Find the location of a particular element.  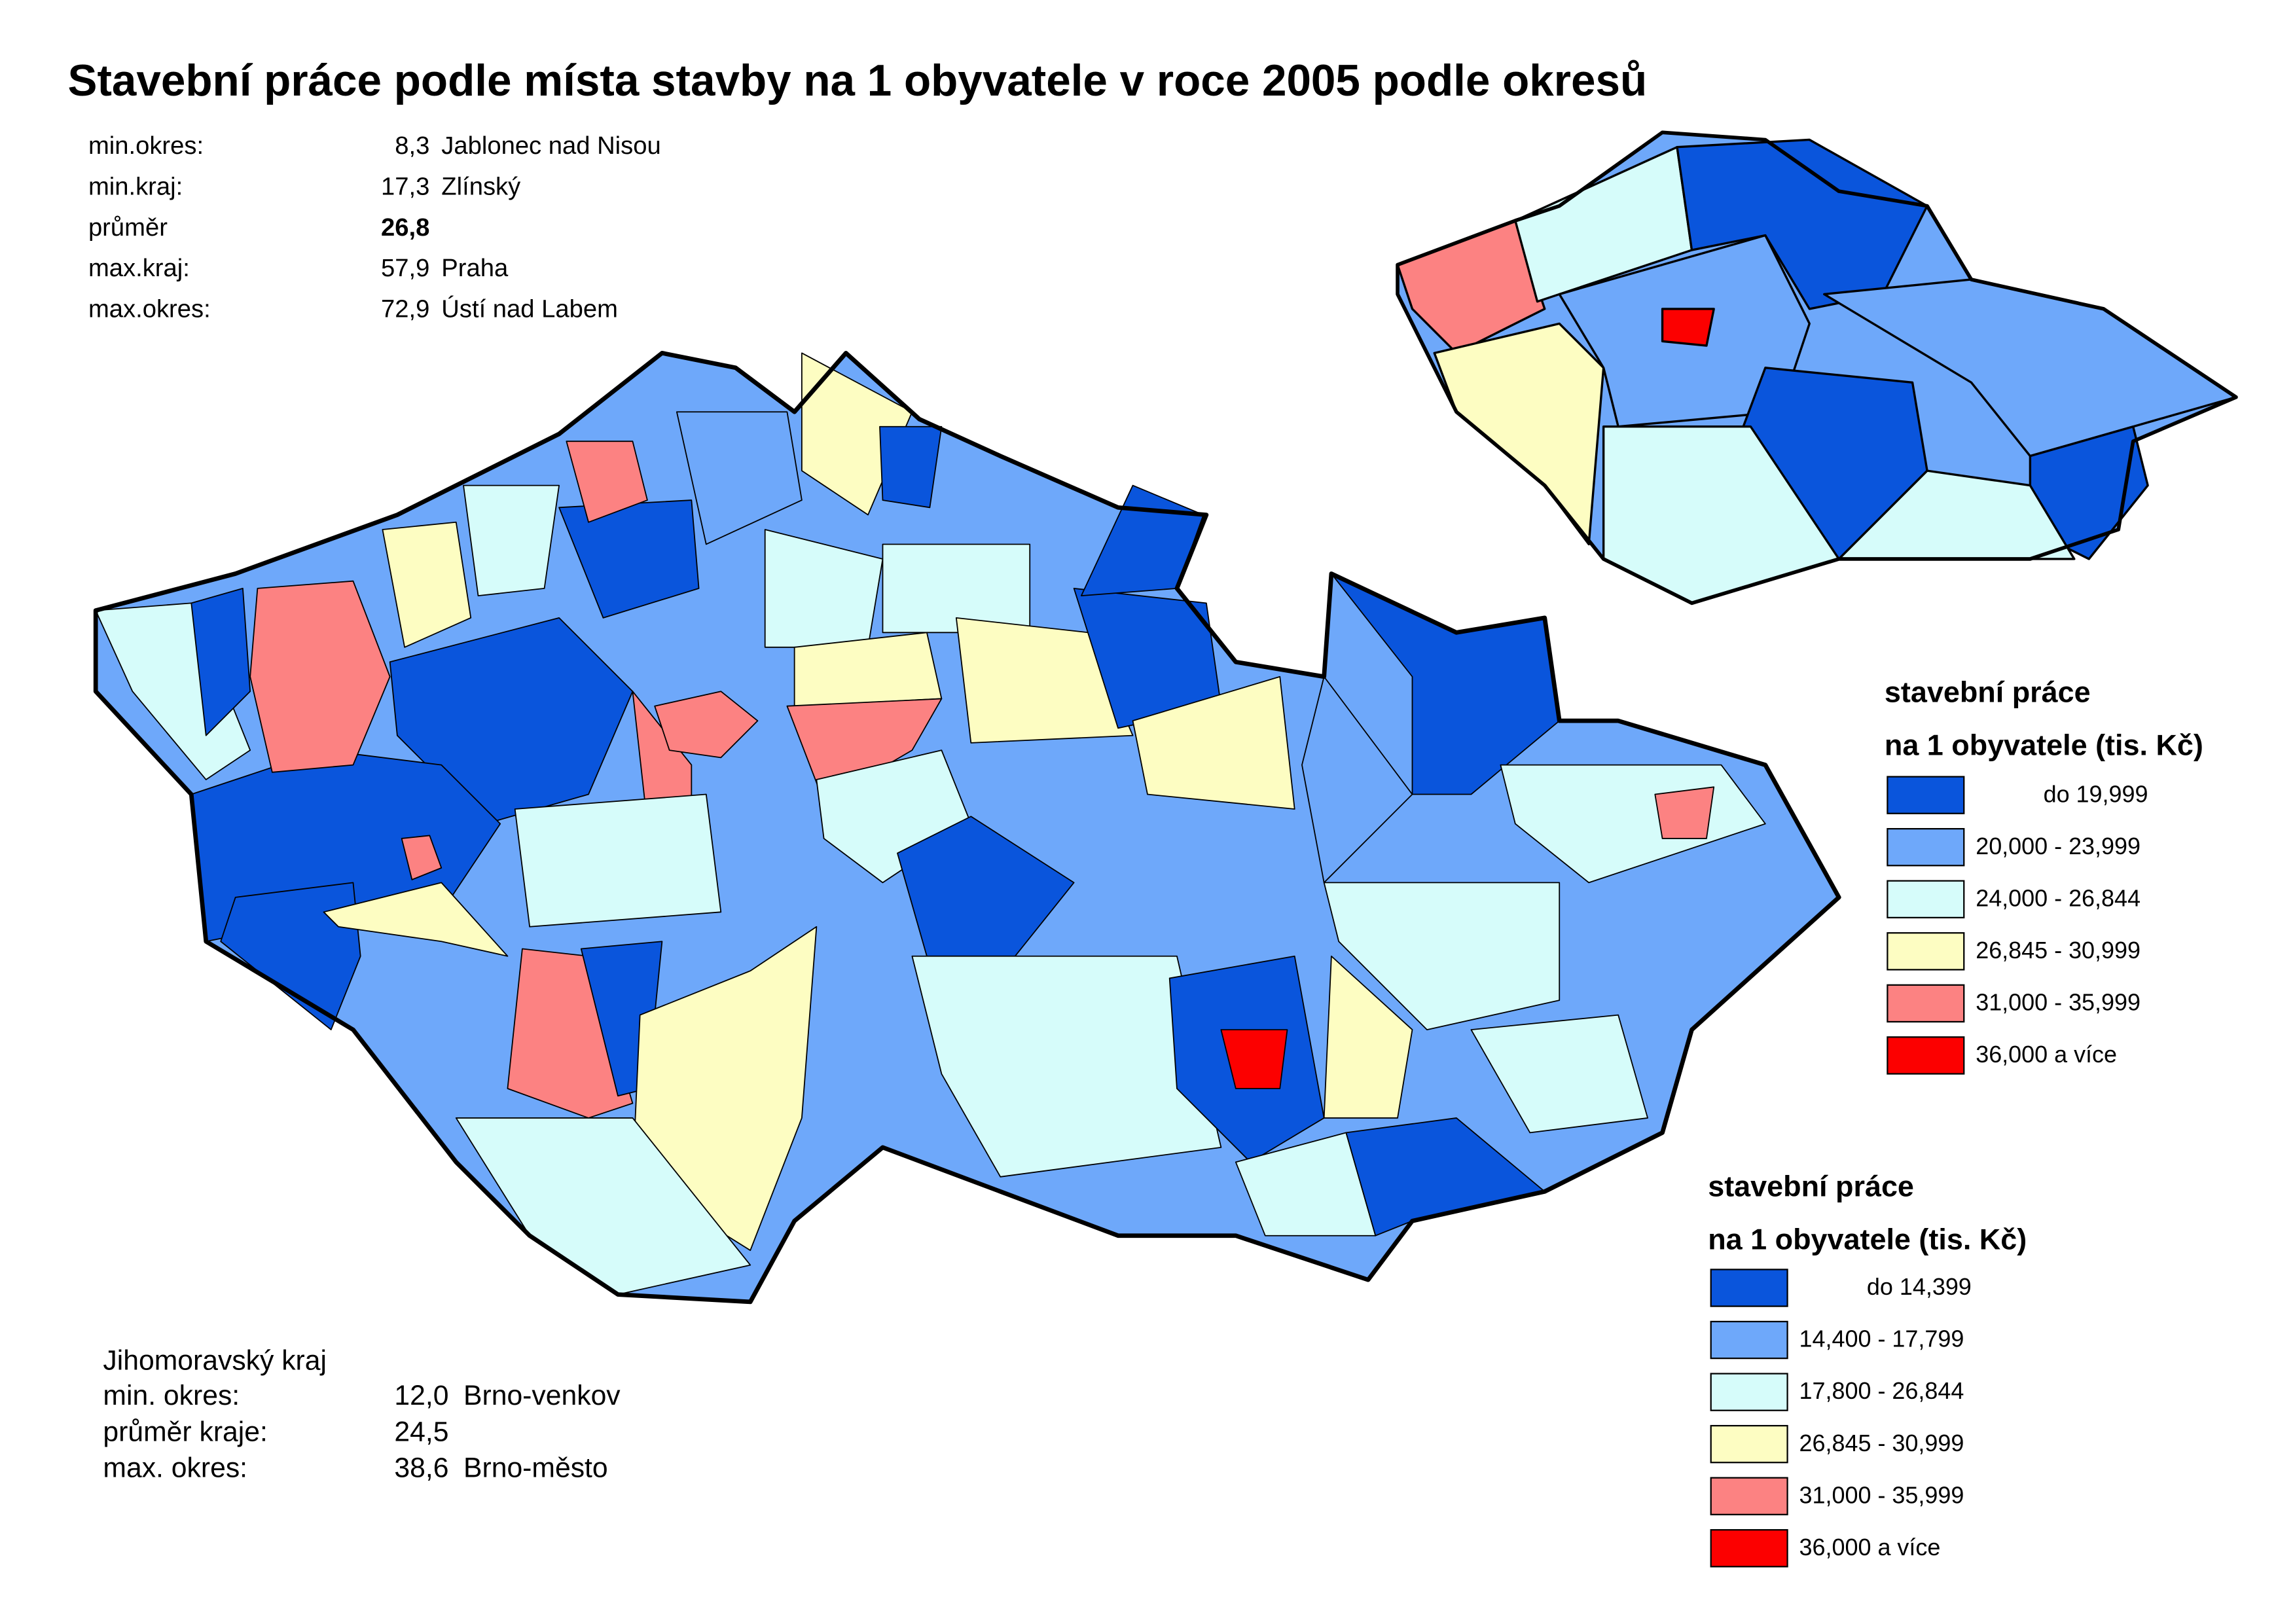

region-stat-value: 38,6 is located at coordinates (421, 1467).